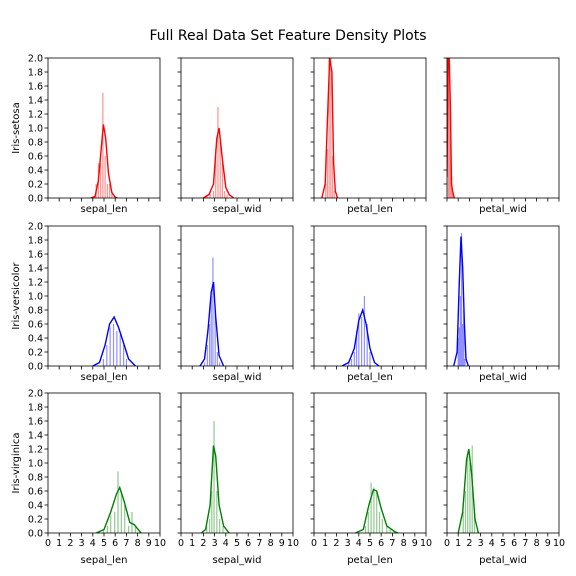 The width and height of the screenshot is (576, 576). I want to click on panel-iris-virginica-petal_wid: 0 1 2 3 4 5 6 7 8 9 10 petal_wid, so click(504, 479).